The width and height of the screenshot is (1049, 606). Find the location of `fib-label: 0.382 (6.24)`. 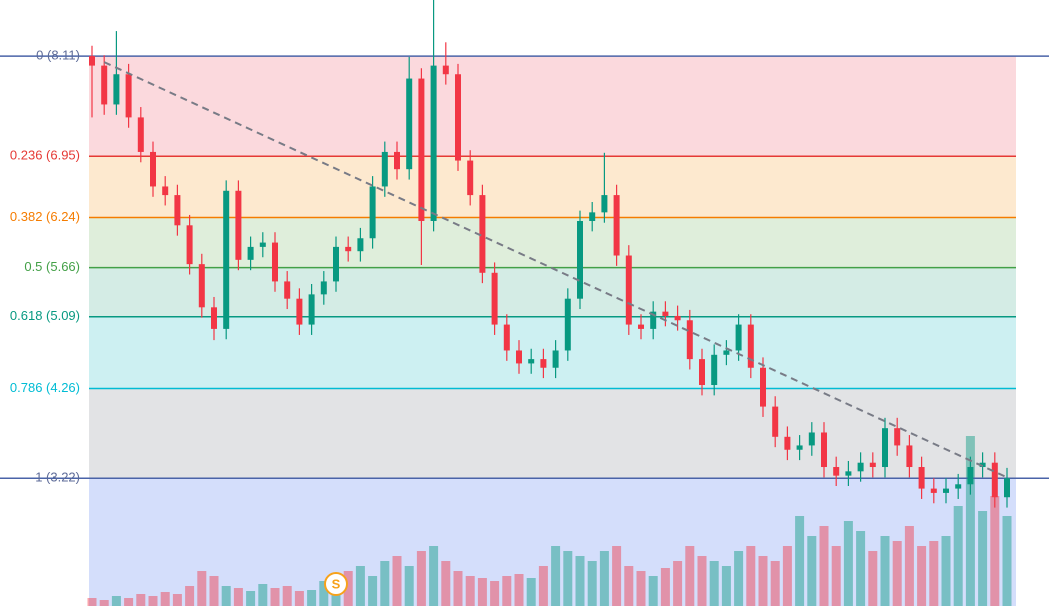

fib-label: 0.382 (6.24) is located at coordinates (45, 216).